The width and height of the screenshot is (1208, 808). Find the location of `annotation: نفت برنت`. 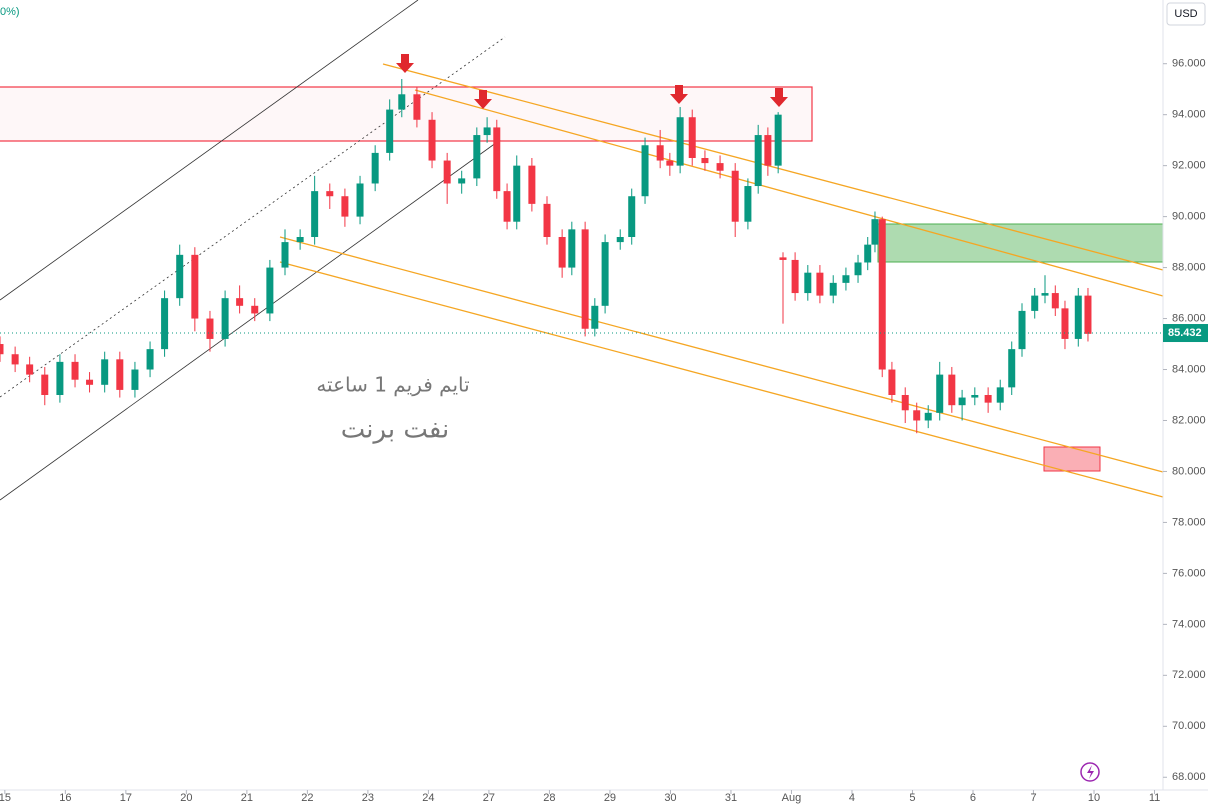

annotation: نفت برنت is located at coordinates (395, 430).